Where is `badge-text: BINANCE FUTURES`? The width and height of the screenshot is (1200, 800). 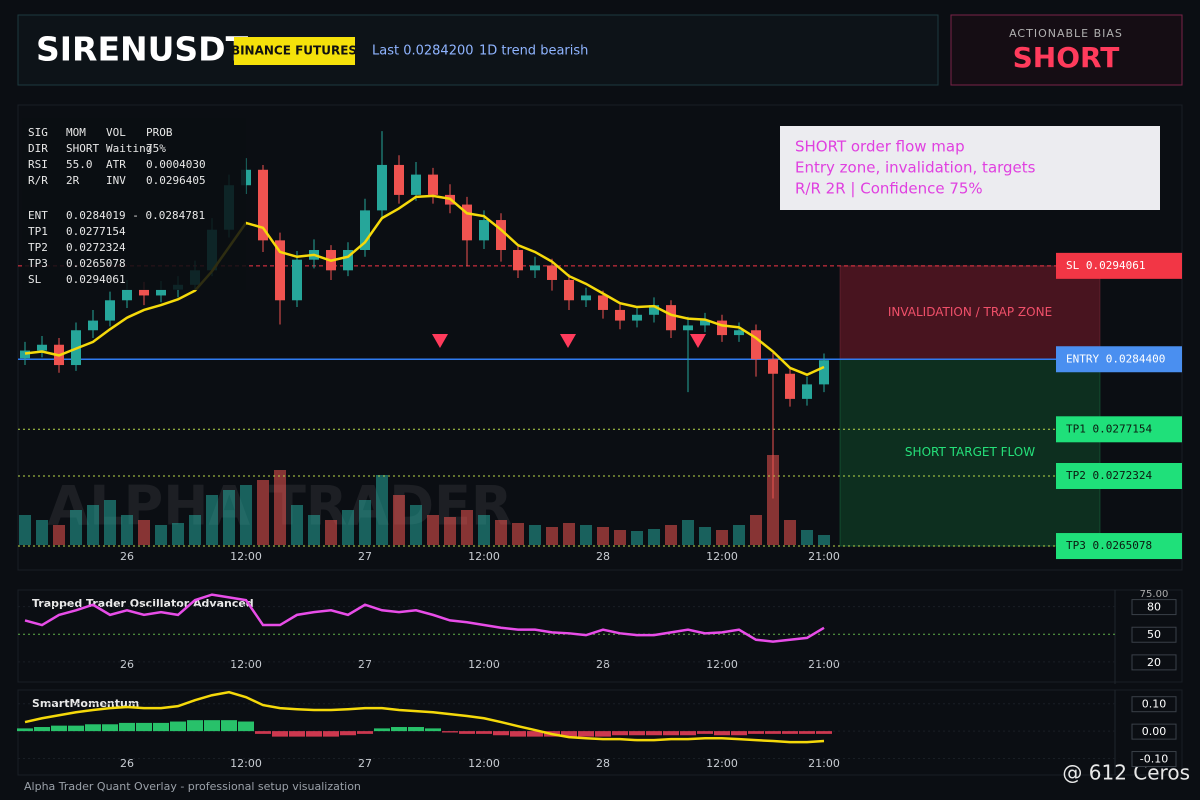
badge-text: BINANCE FUTURES is located at coordinates (294, 51).